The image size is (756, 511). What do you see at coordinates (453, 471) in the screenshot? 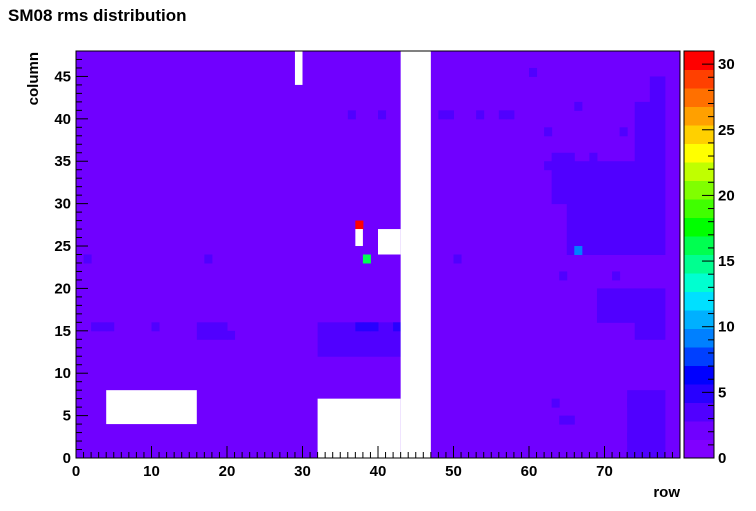
I see `x-tick-label: 50` at bounding box center [453, 471].